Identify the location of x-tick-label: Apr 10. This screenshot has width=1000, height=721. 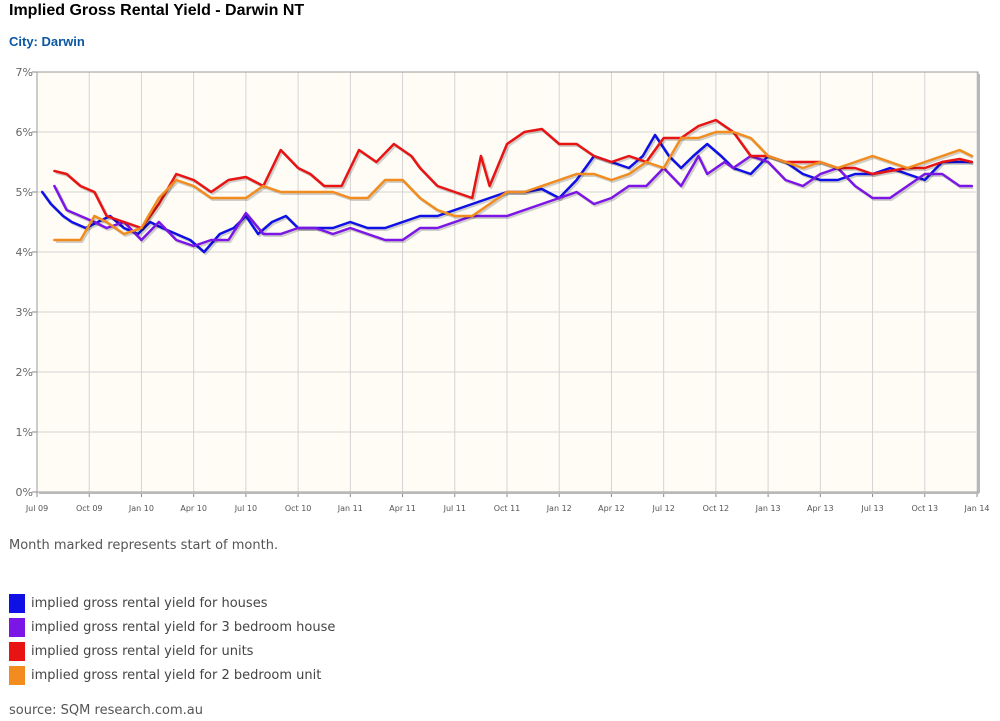
(193, 508).